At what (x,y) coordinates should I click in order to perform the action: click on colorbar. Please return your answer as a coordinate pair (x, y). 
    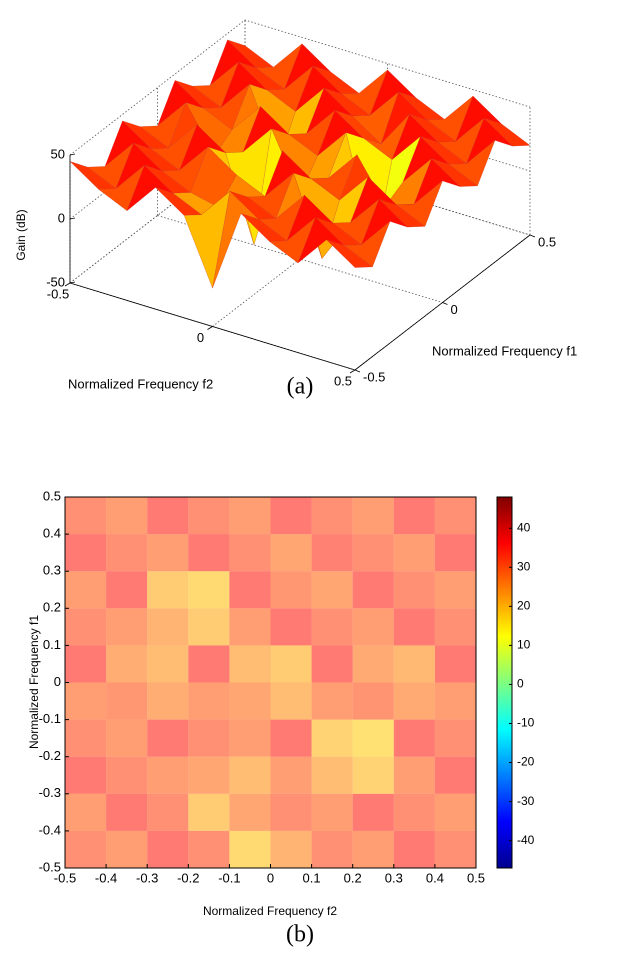
    Looking at the image, I should click on (504, 682).